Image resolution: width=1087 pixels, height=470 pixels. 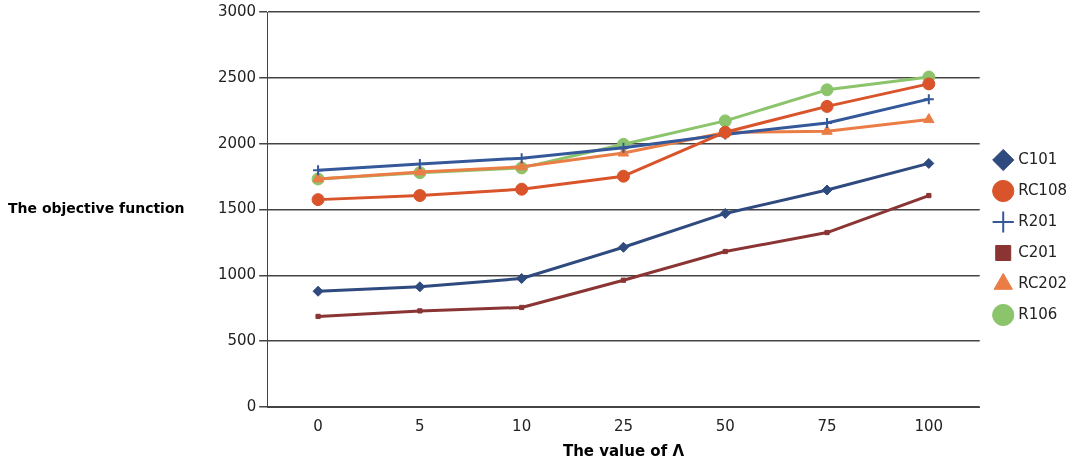 What do you see at coordinates (522, 425) in the screenshot?
I see `x-tick-label: 10` at bounding box center [522, 425].